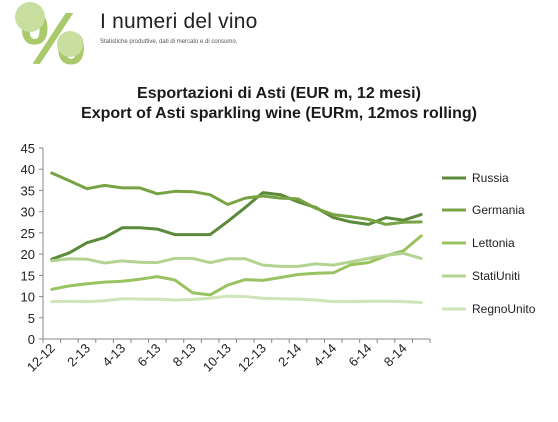  What do you see at coordinates (493, 243) in the screenshot?
I see `legend-label: Lettonia` at bounding box center [493, 243].